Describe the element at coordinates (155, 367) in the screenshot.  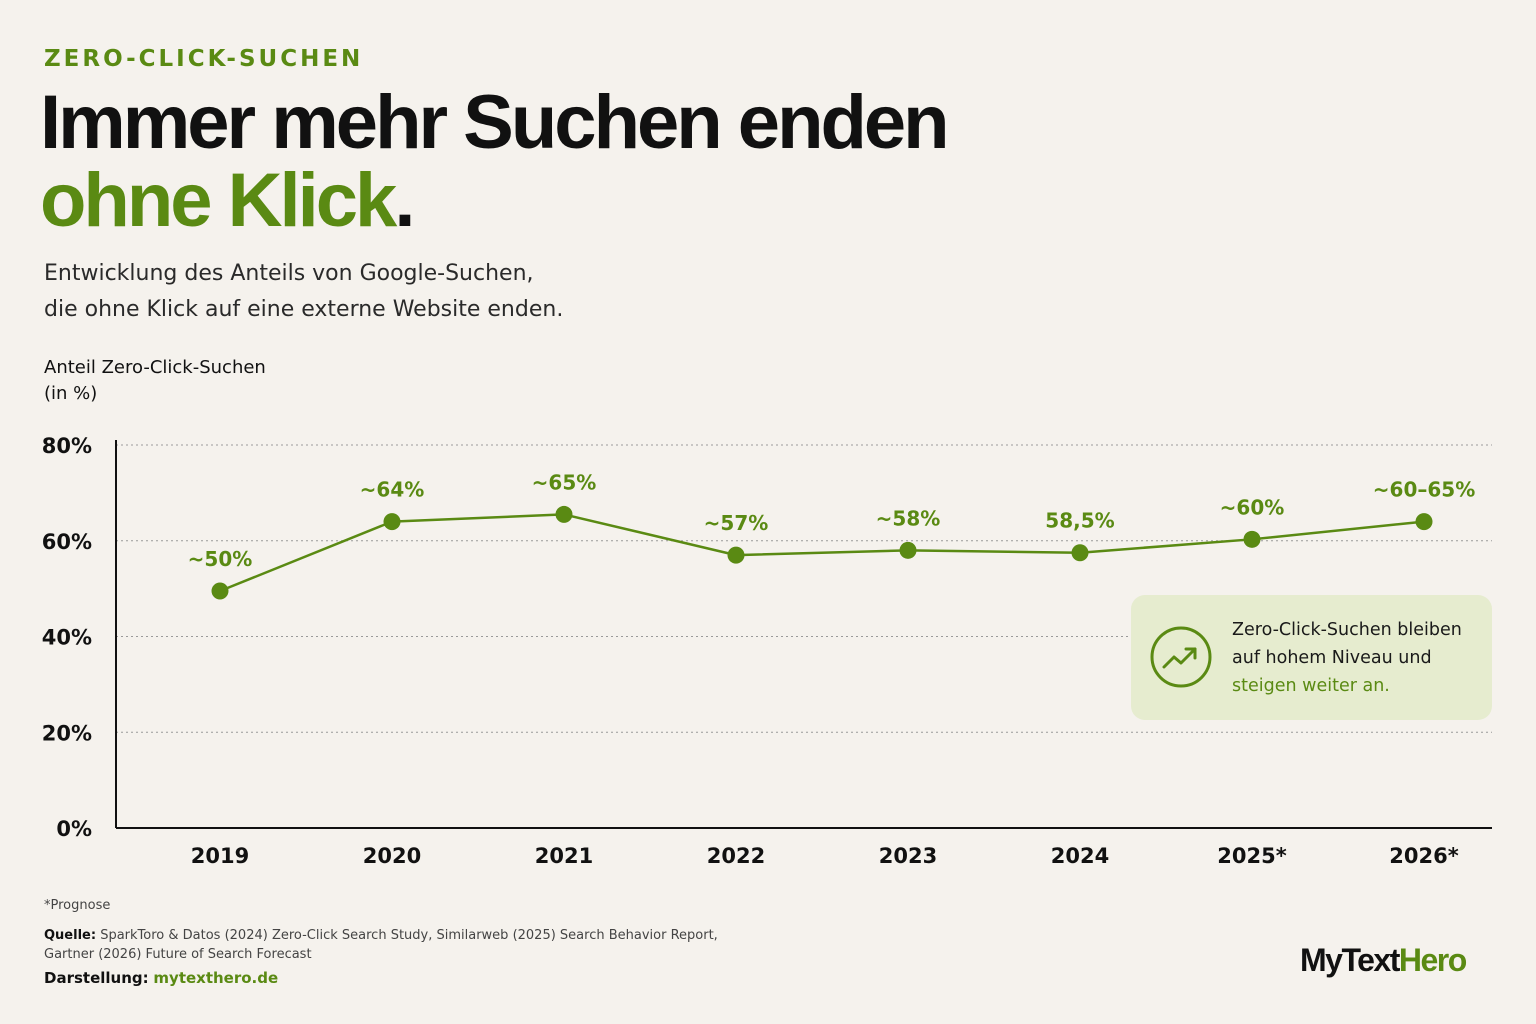
I see `y-axis-title-line-1: Anteil Zero-Click-Suchen` at that location.